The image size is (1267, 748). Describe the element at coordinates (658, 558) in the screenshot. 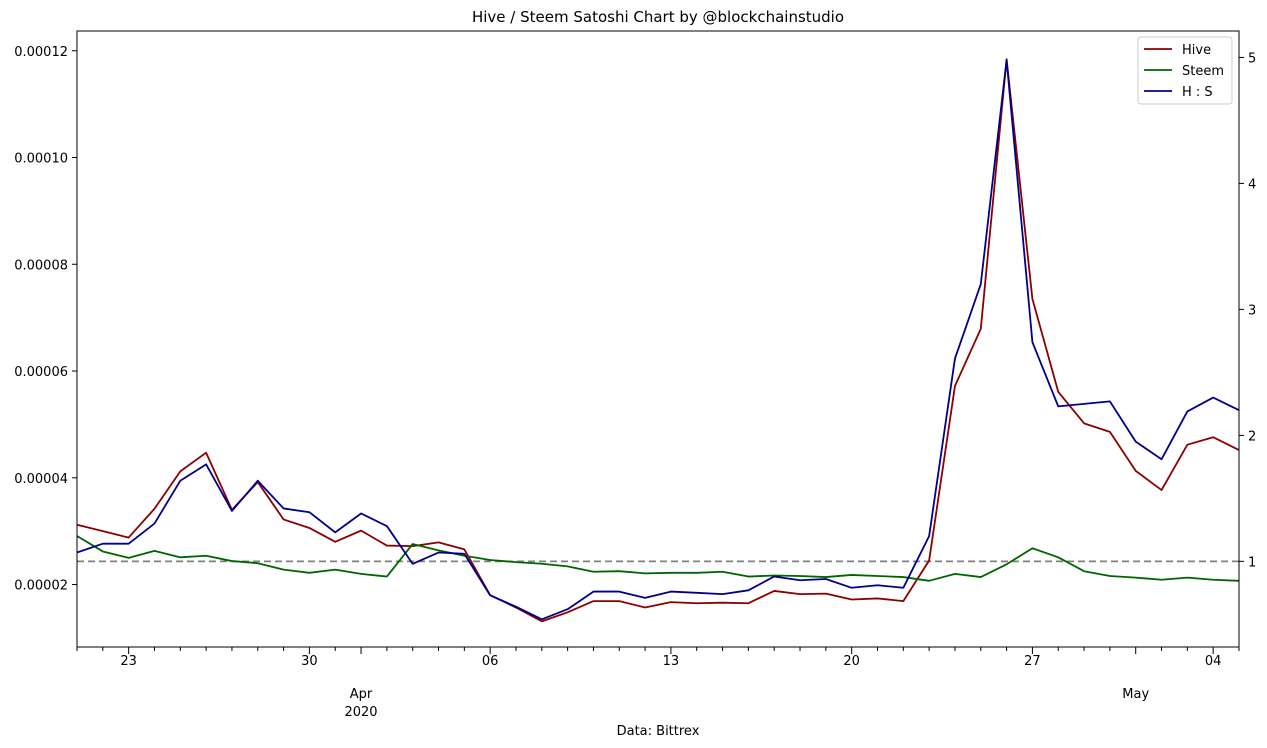

I see `series-line-steem` at that location.